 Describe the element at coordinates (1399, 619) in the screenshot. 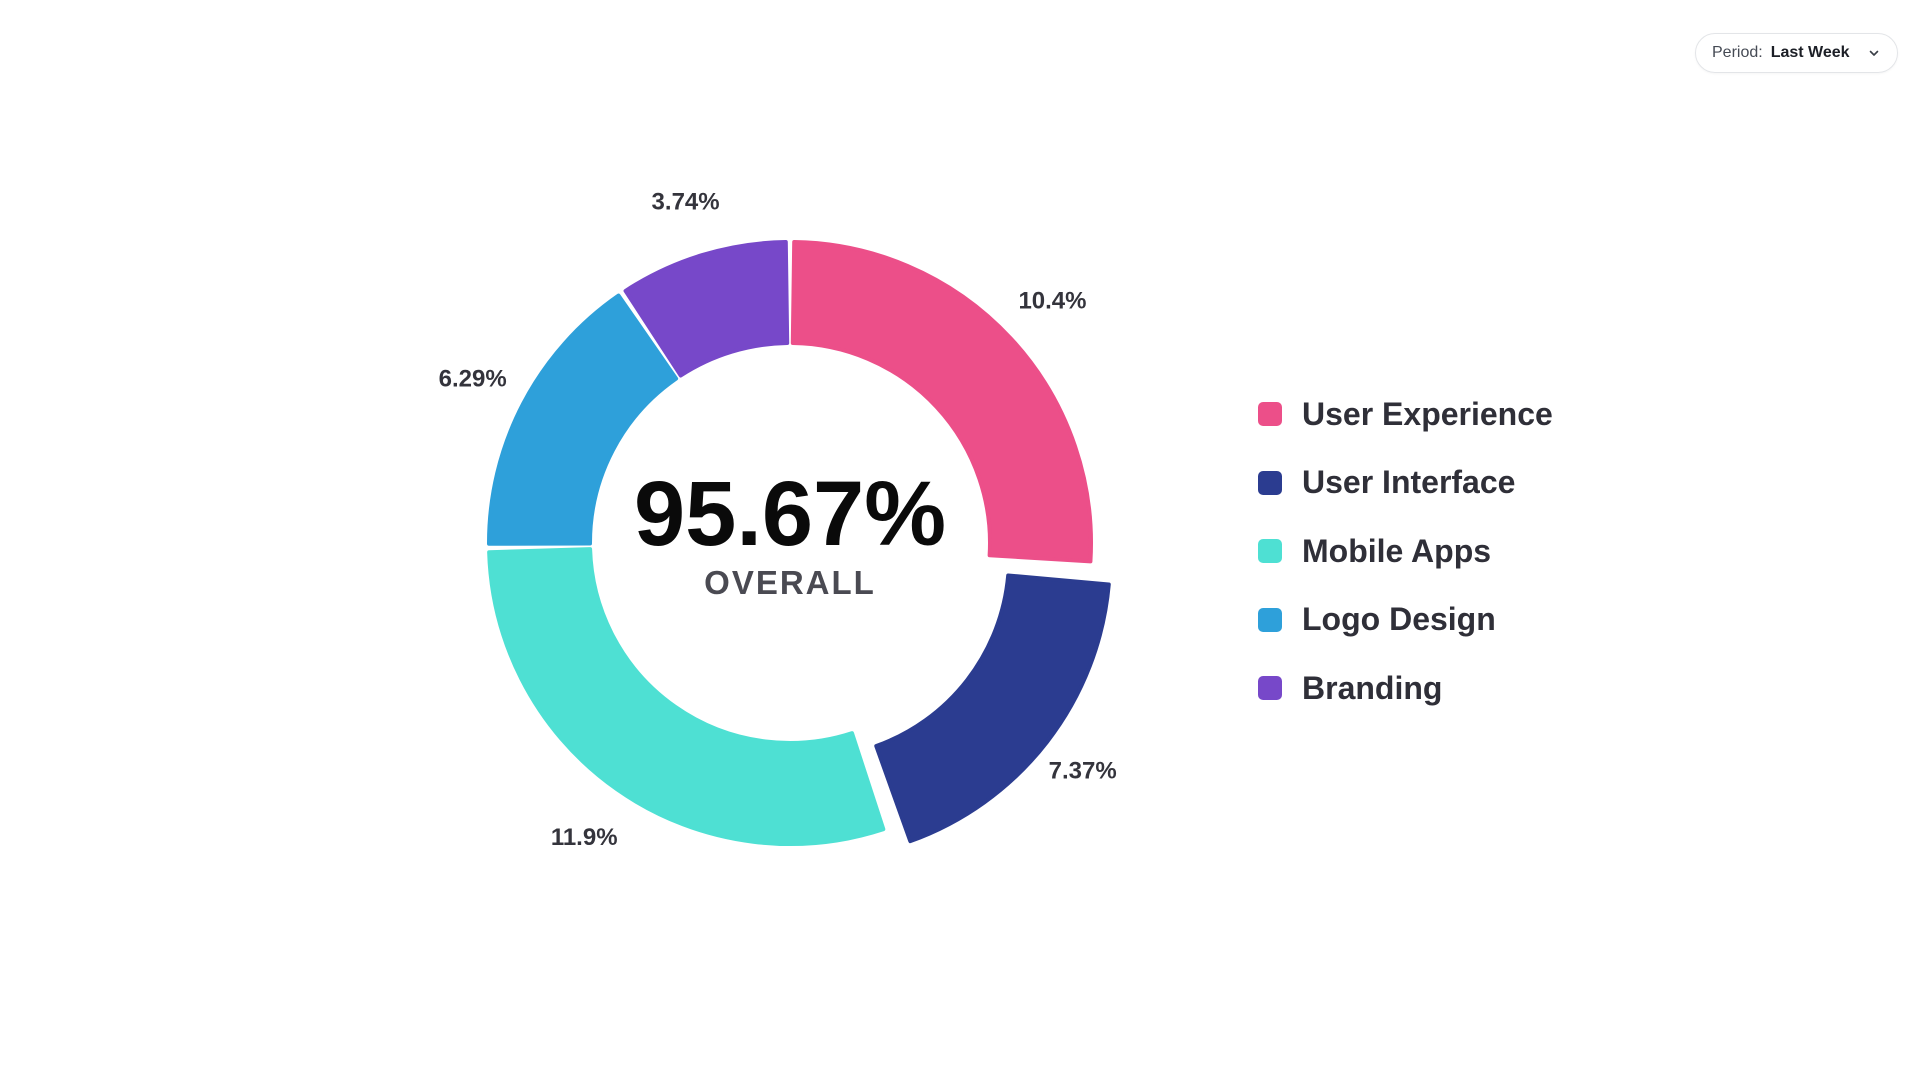

I see `legend-label: Logo Design` at that location.